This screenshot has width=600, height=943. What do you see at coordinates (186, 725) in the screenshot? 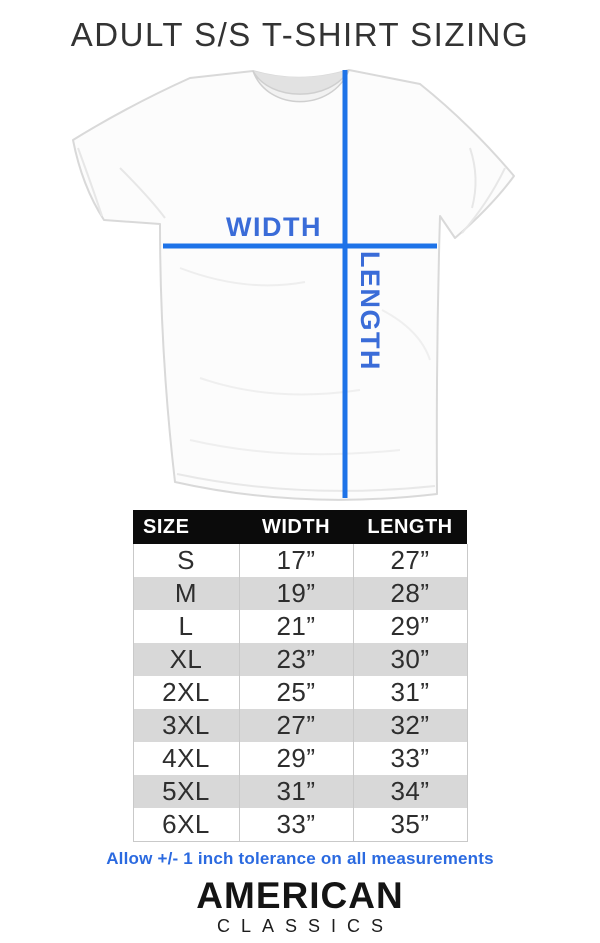
I see `cell-size: 3XL` at bounding box center [186, 725].